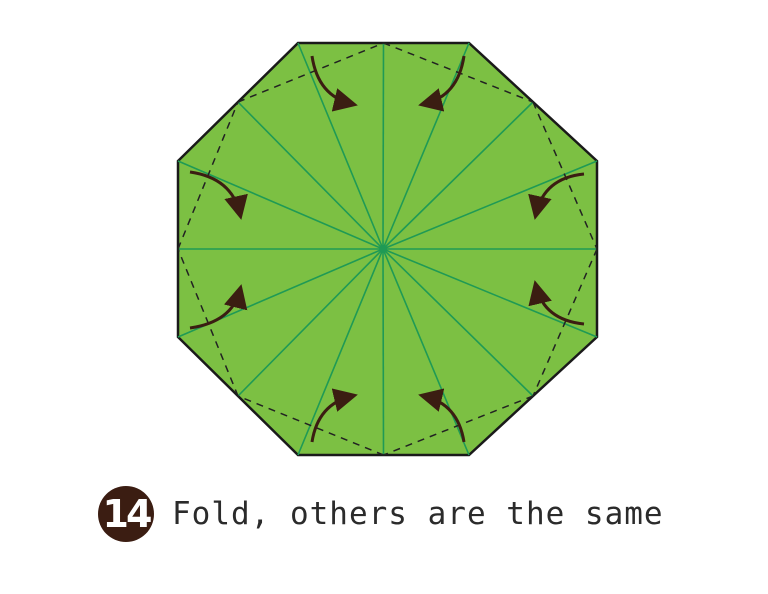 This screenshot has width=768, height=594. Describe the element at coordinates (383, 249) in the screenshot. I see `center-point` at that location.